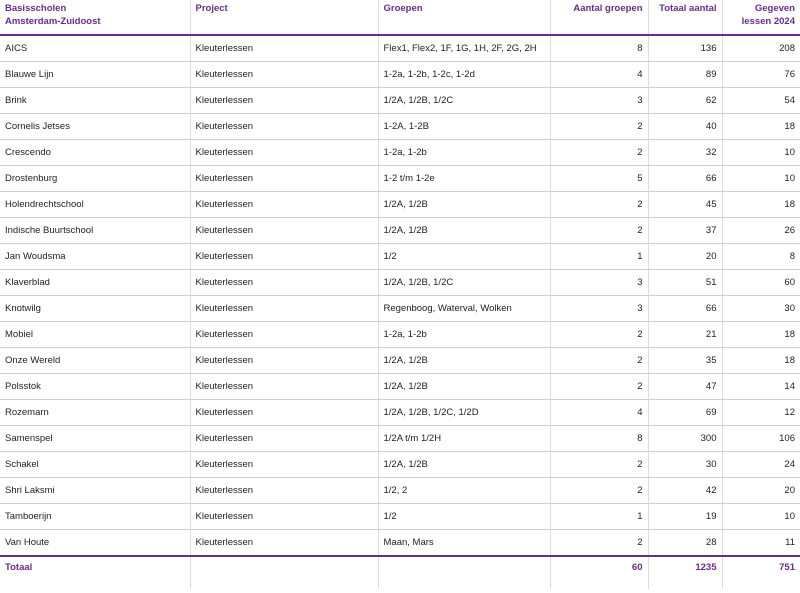 The width and height of the screenshot is (800, 593). Describe the element at coordinates (463, 543) in the screenshot. I see `table-cell: Maan, Mars` at that location.